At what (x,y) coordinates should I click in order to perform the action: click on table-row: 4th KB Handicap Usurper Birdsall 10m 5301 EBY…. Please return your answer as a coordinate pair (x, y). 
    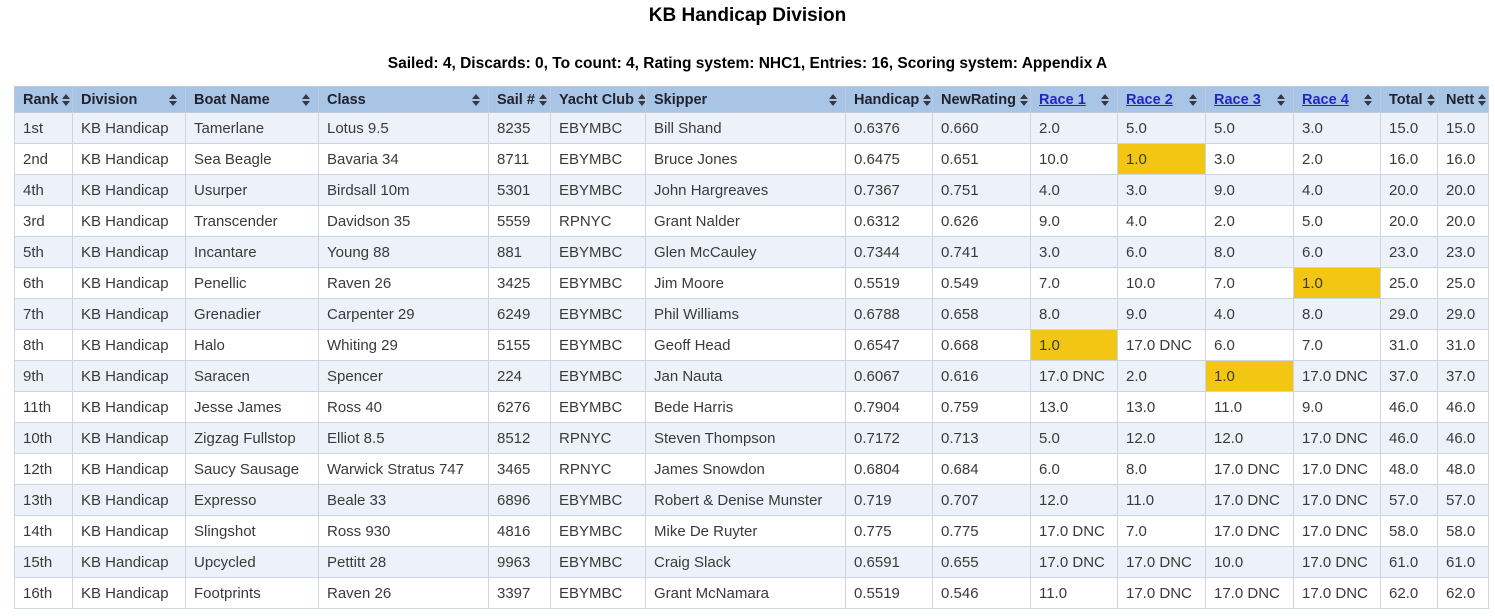
    Looking at the image, I should click on (751, 190).